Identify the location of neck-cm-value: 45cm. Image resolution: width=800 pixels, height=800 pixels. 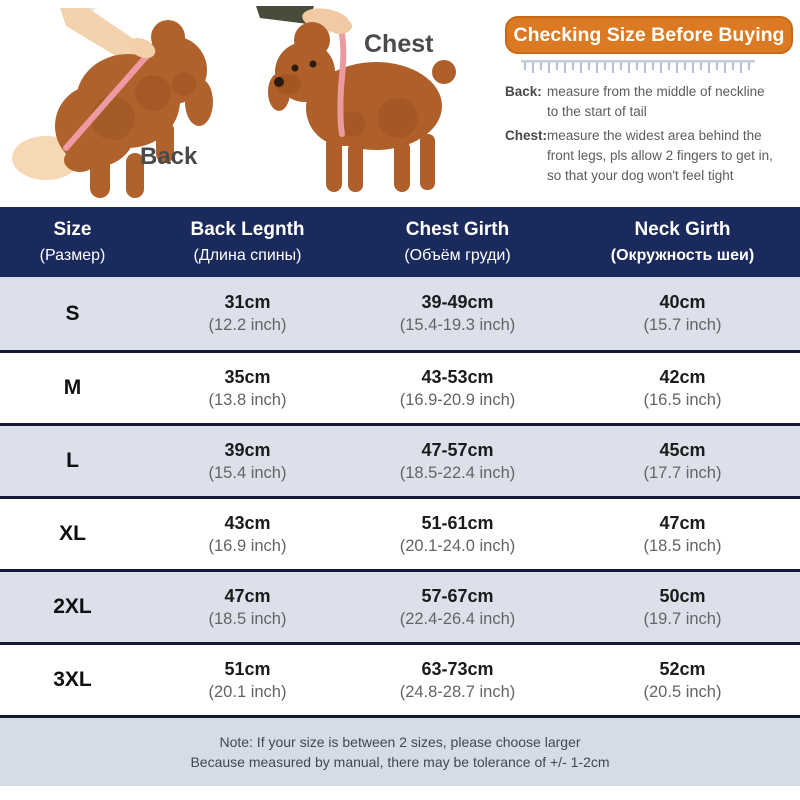
(682, 449).